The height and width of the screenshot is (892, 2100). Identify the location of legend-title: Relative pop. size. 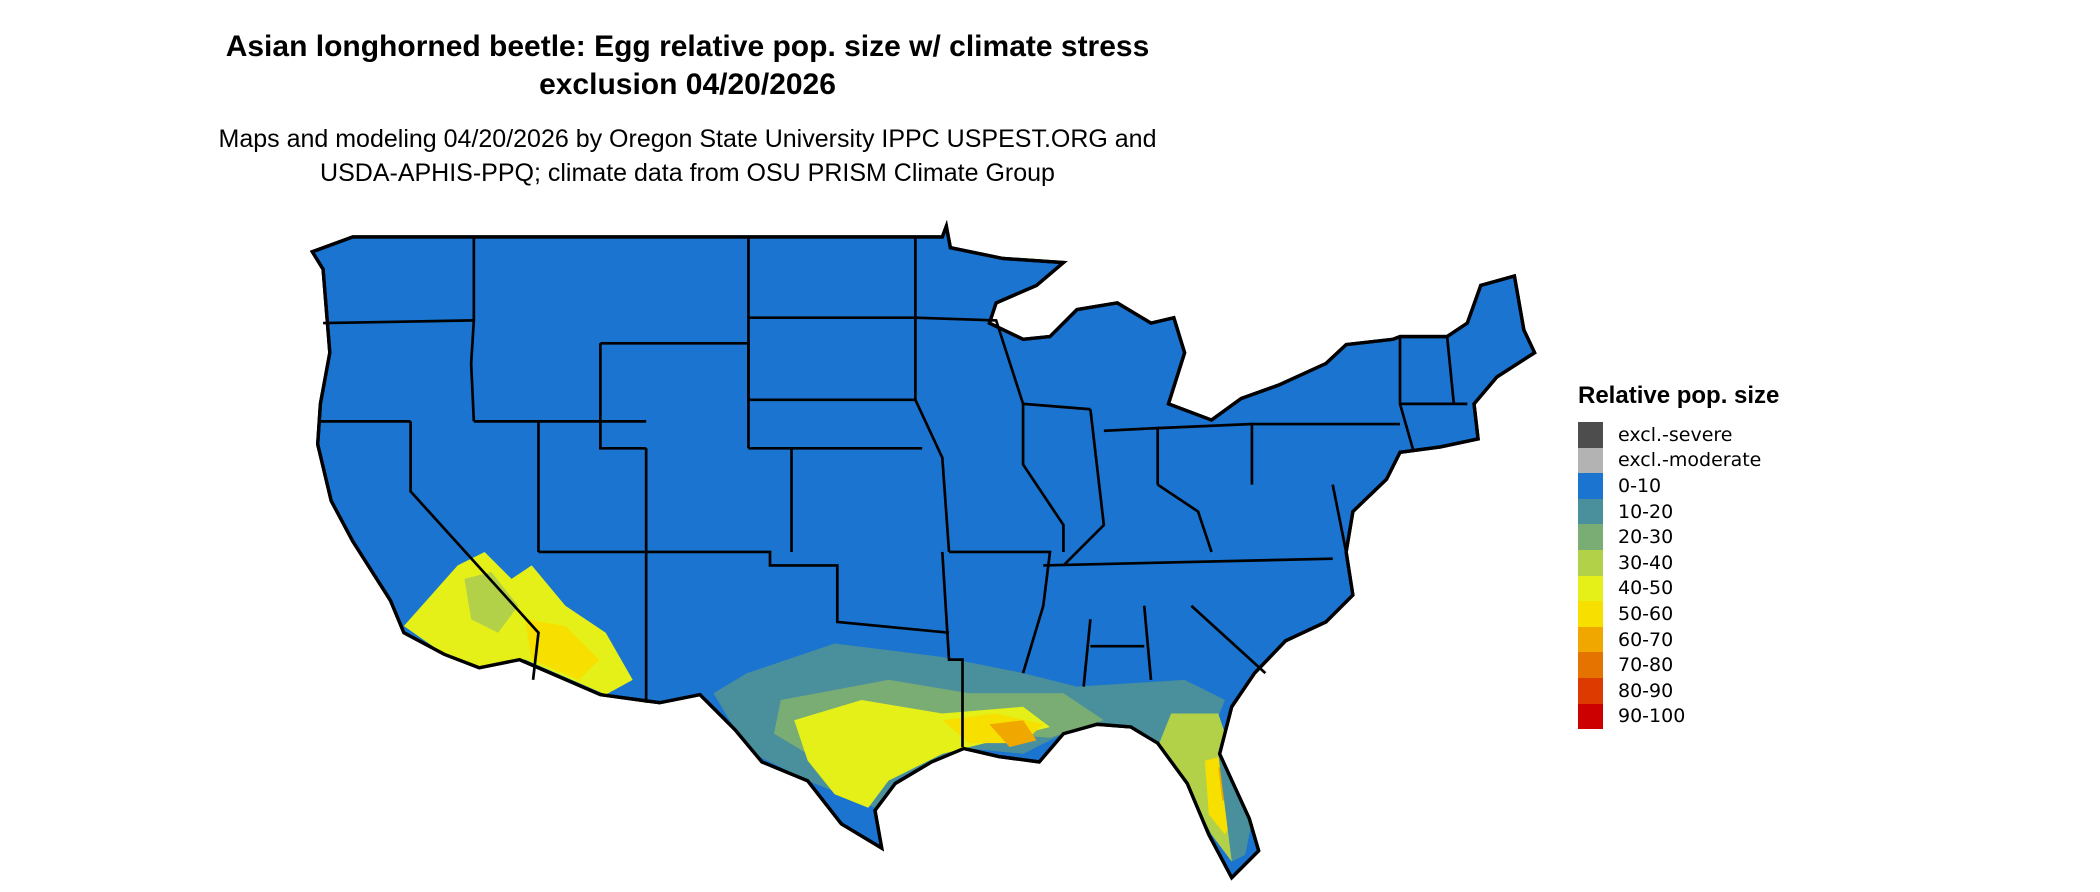
(1679, 395).